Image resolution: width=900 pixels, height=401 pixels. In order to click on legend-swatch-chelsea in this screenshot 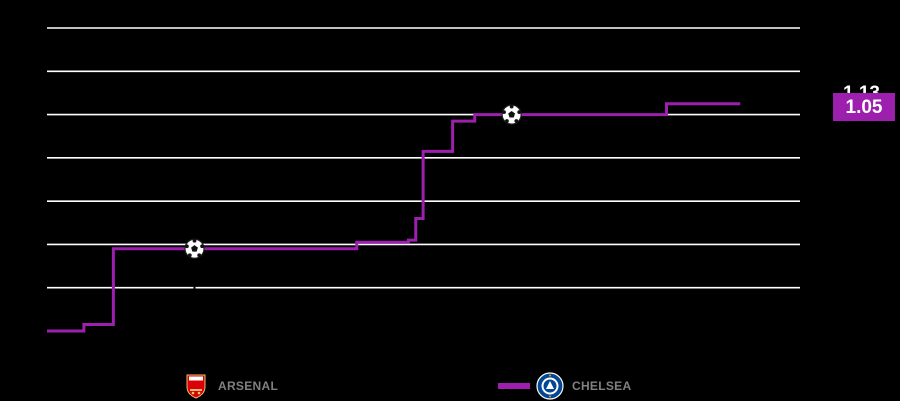, I will do `click(514, 386)`.